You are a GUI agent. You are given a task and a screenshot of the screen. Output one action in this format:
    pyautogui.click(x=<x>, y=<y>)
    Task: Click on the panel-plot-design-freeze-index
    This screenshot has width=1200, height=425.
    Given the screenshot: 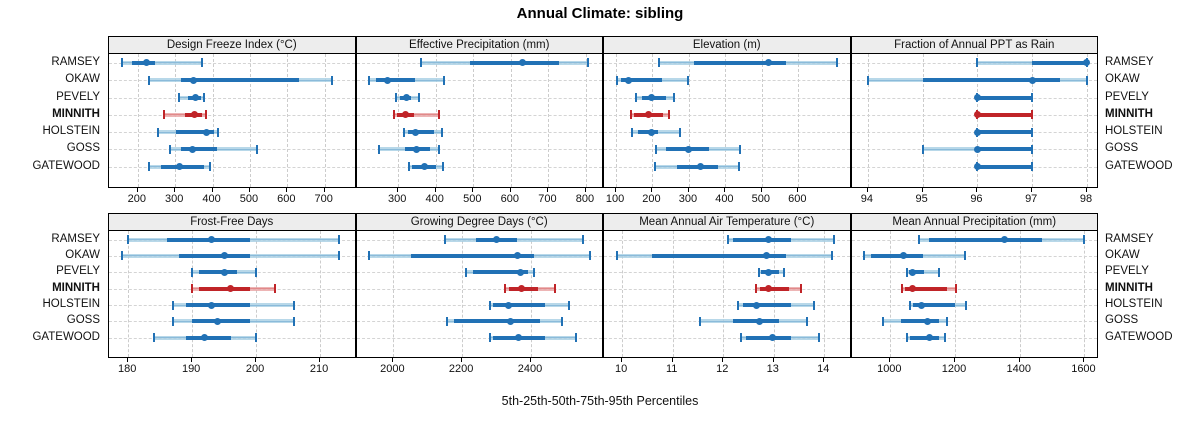 What is the action you would take?
    pyautogui.click(x=232, y=120)
    